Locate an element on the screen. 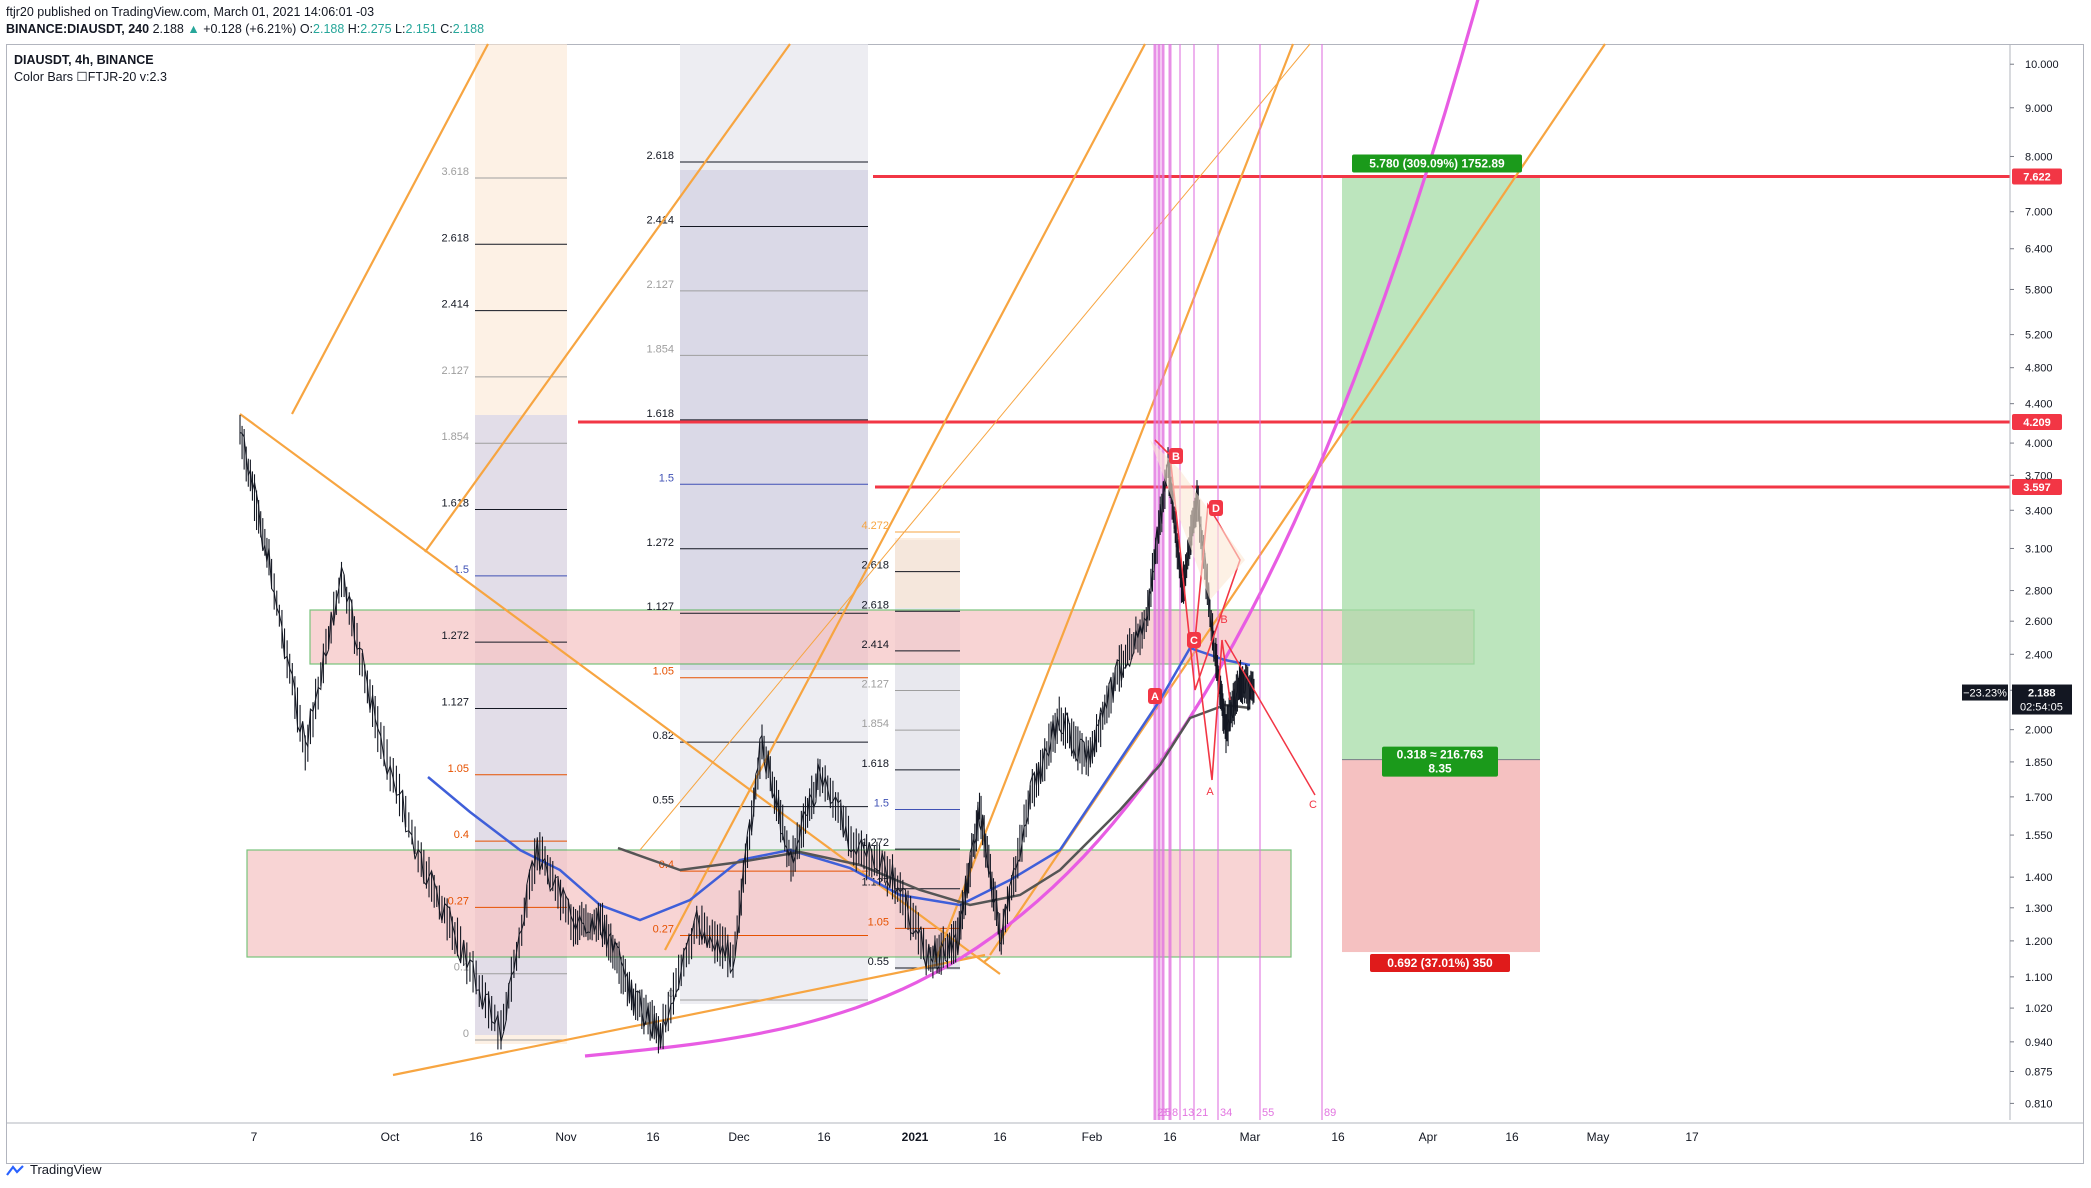  time-axis-label: Oct is located at coordinates (390, 1137).